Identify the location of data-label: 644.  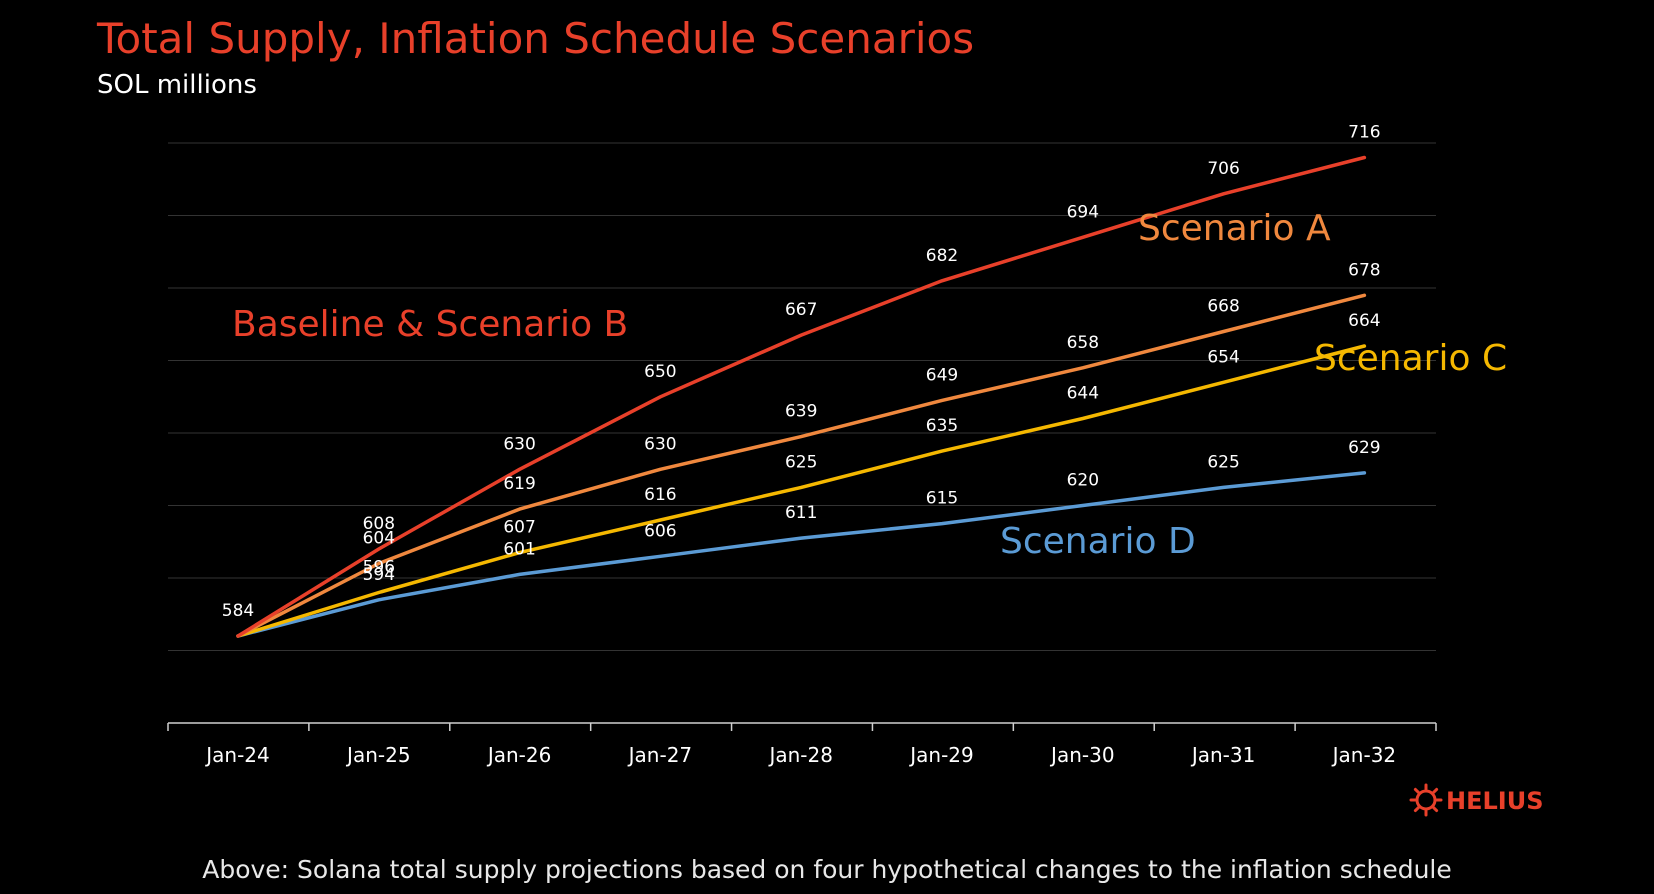
(1083, 394).